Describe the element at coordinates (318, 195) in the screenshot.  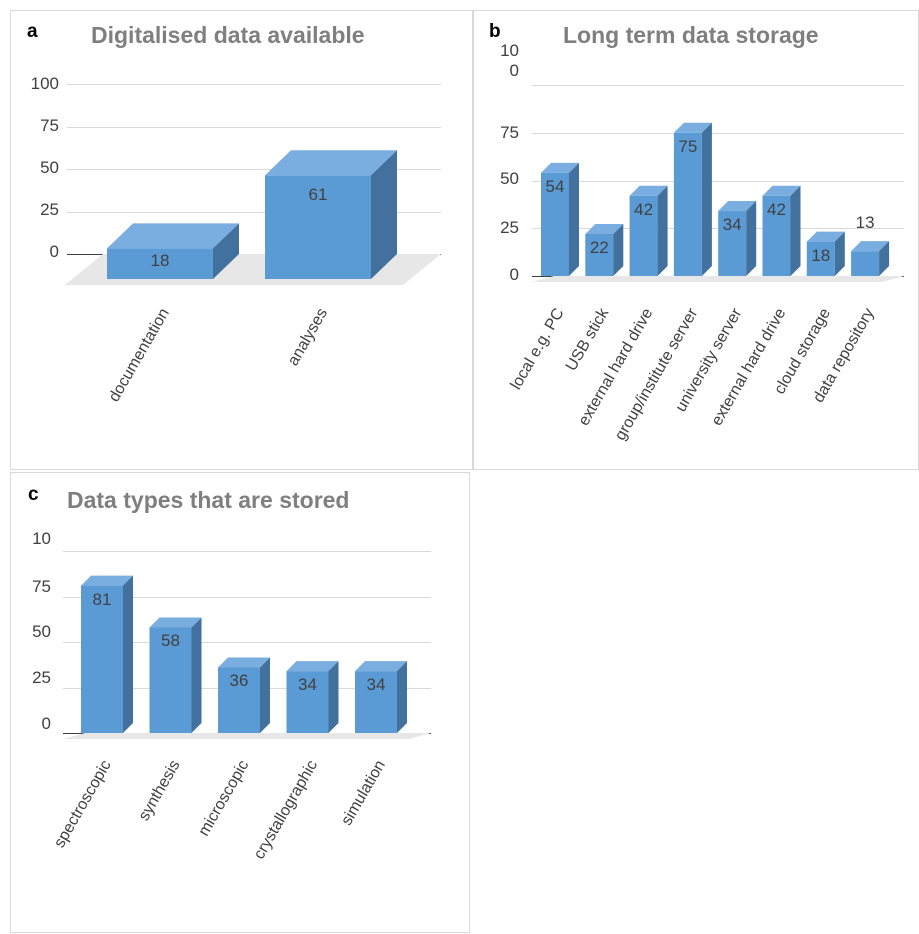
I see `data-label: 61` at that location.